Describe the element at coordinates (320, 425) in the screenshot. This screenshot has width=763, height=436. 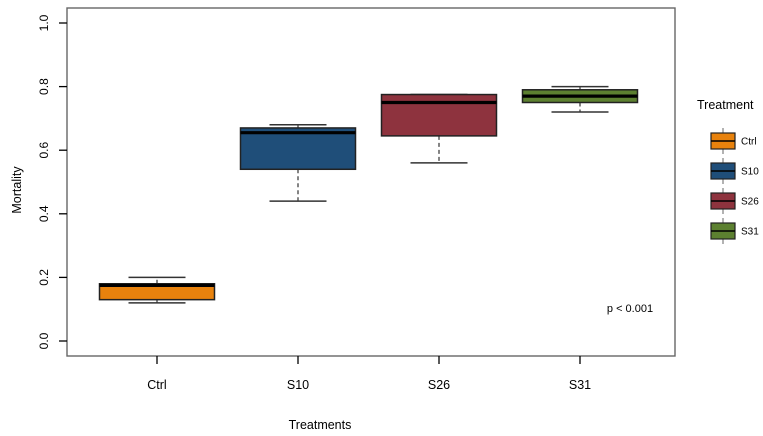
I see `x-axis-title: Treatments` at that location.